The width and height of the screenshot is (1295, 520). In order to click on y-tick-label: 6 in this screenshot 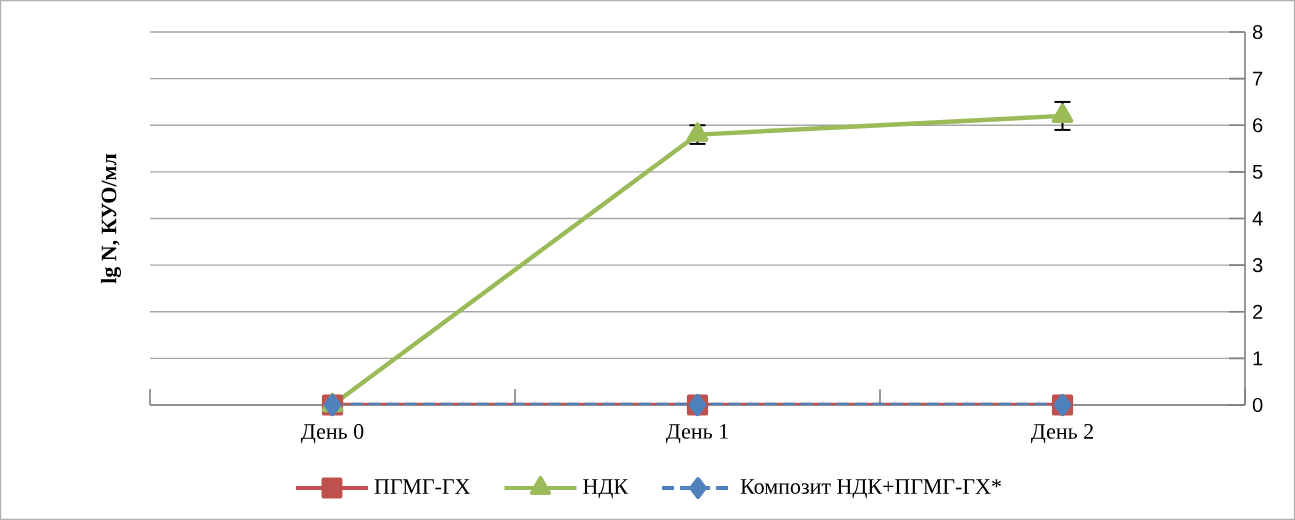, I will do `click(1258, 125)`.